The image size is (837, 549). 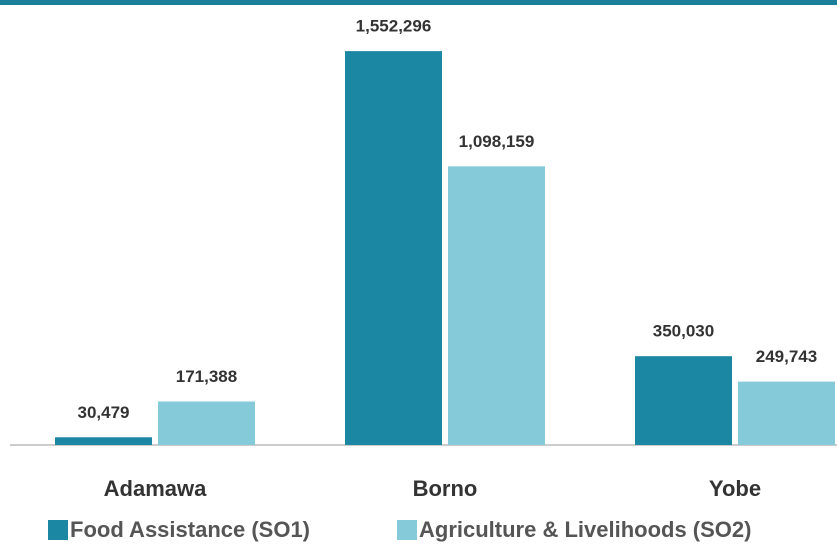 What do you see at coordinates (394, 26) in the screenshot?
I see `data-label: 1,552,296` at bounding box center [394, 26].